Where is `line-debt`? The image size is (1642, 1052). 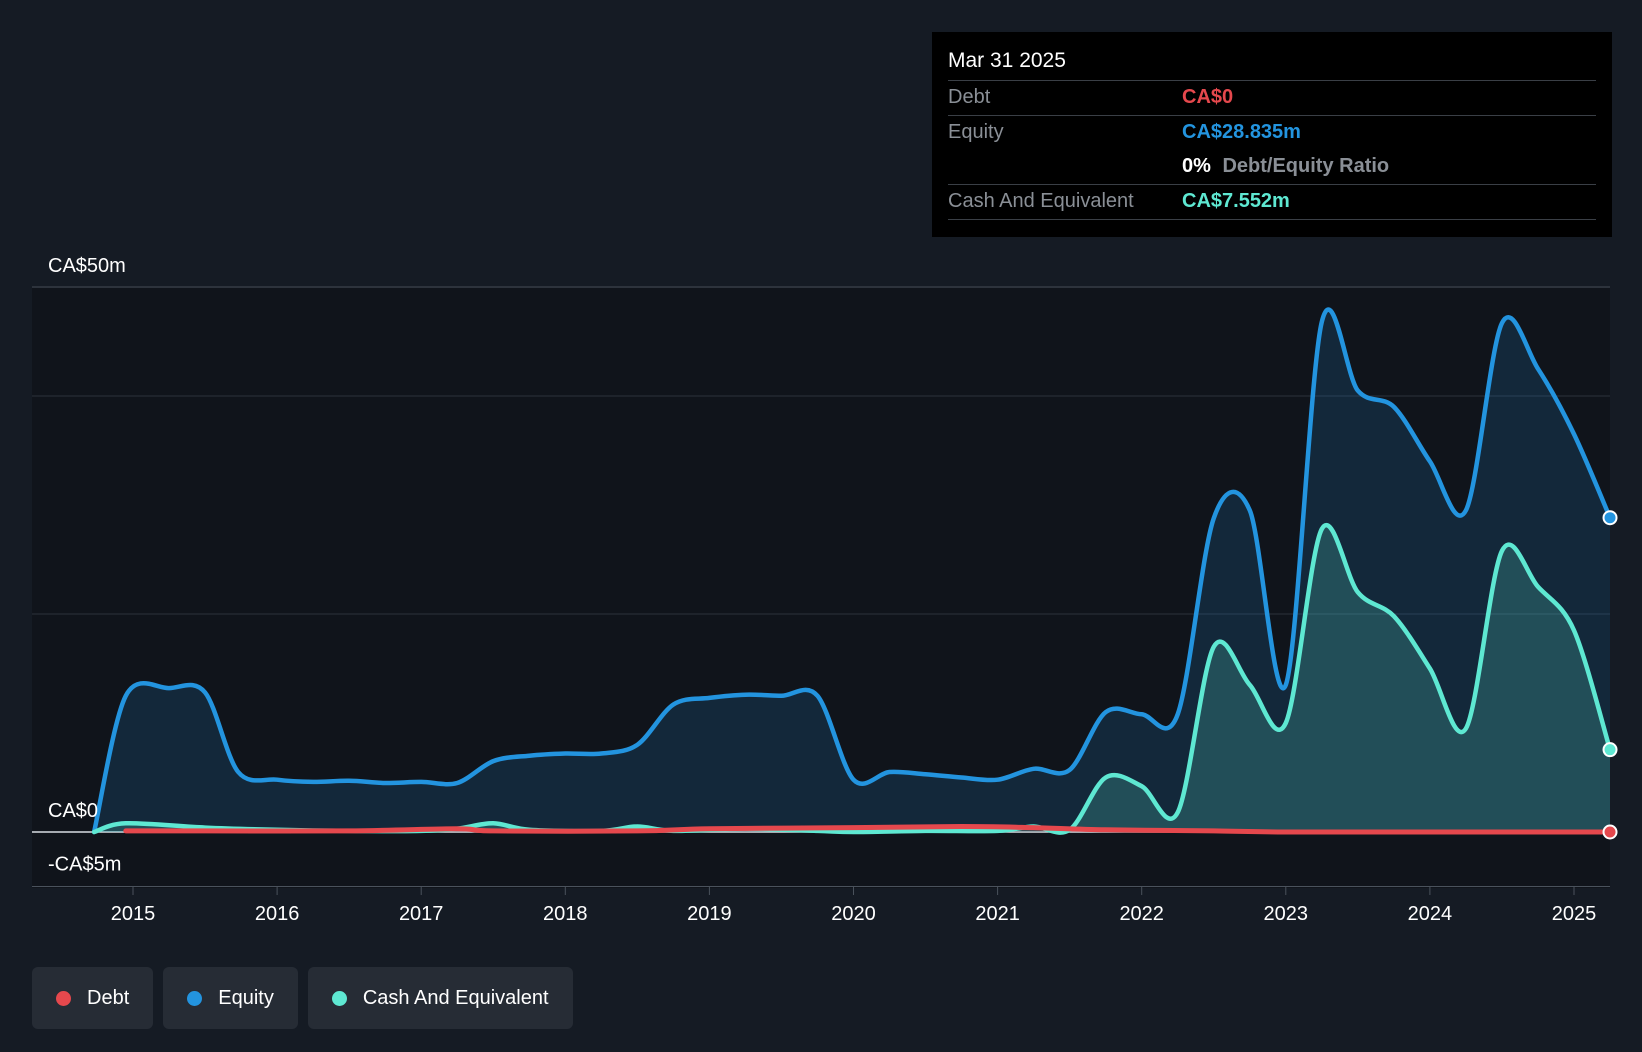
line-debt is located at coordinates (868, 829).